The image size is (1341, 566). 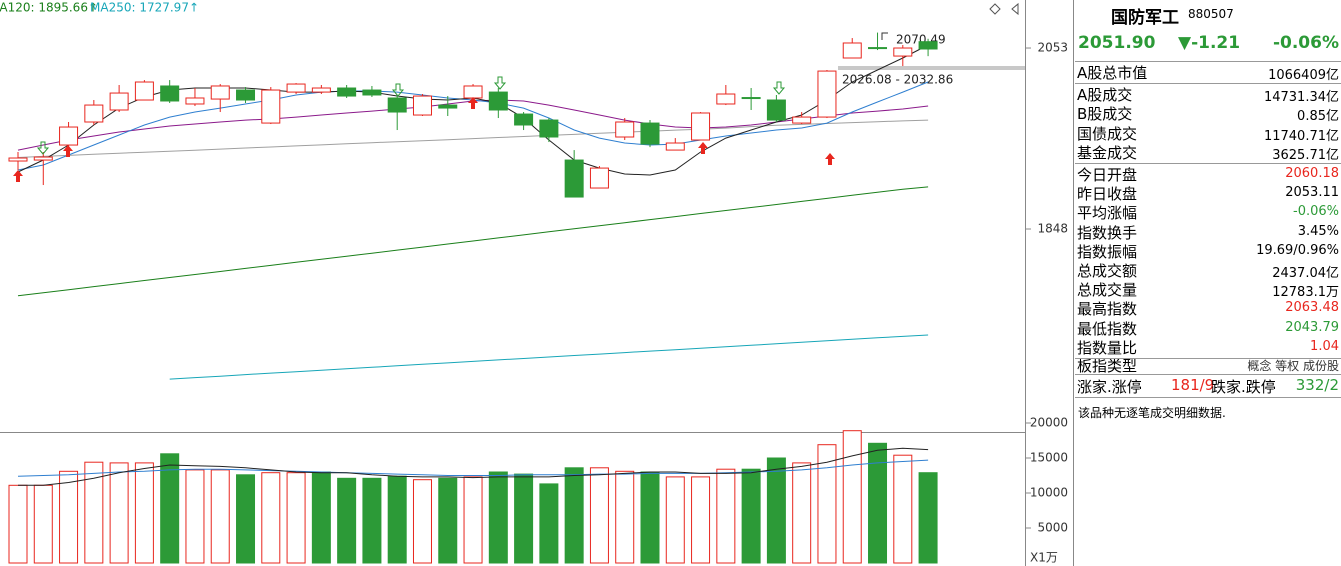 What do you see at coordinates (1105, 95) in the screenshot?
I see `row-label: A股成交` at bounding box center [1105, 95].